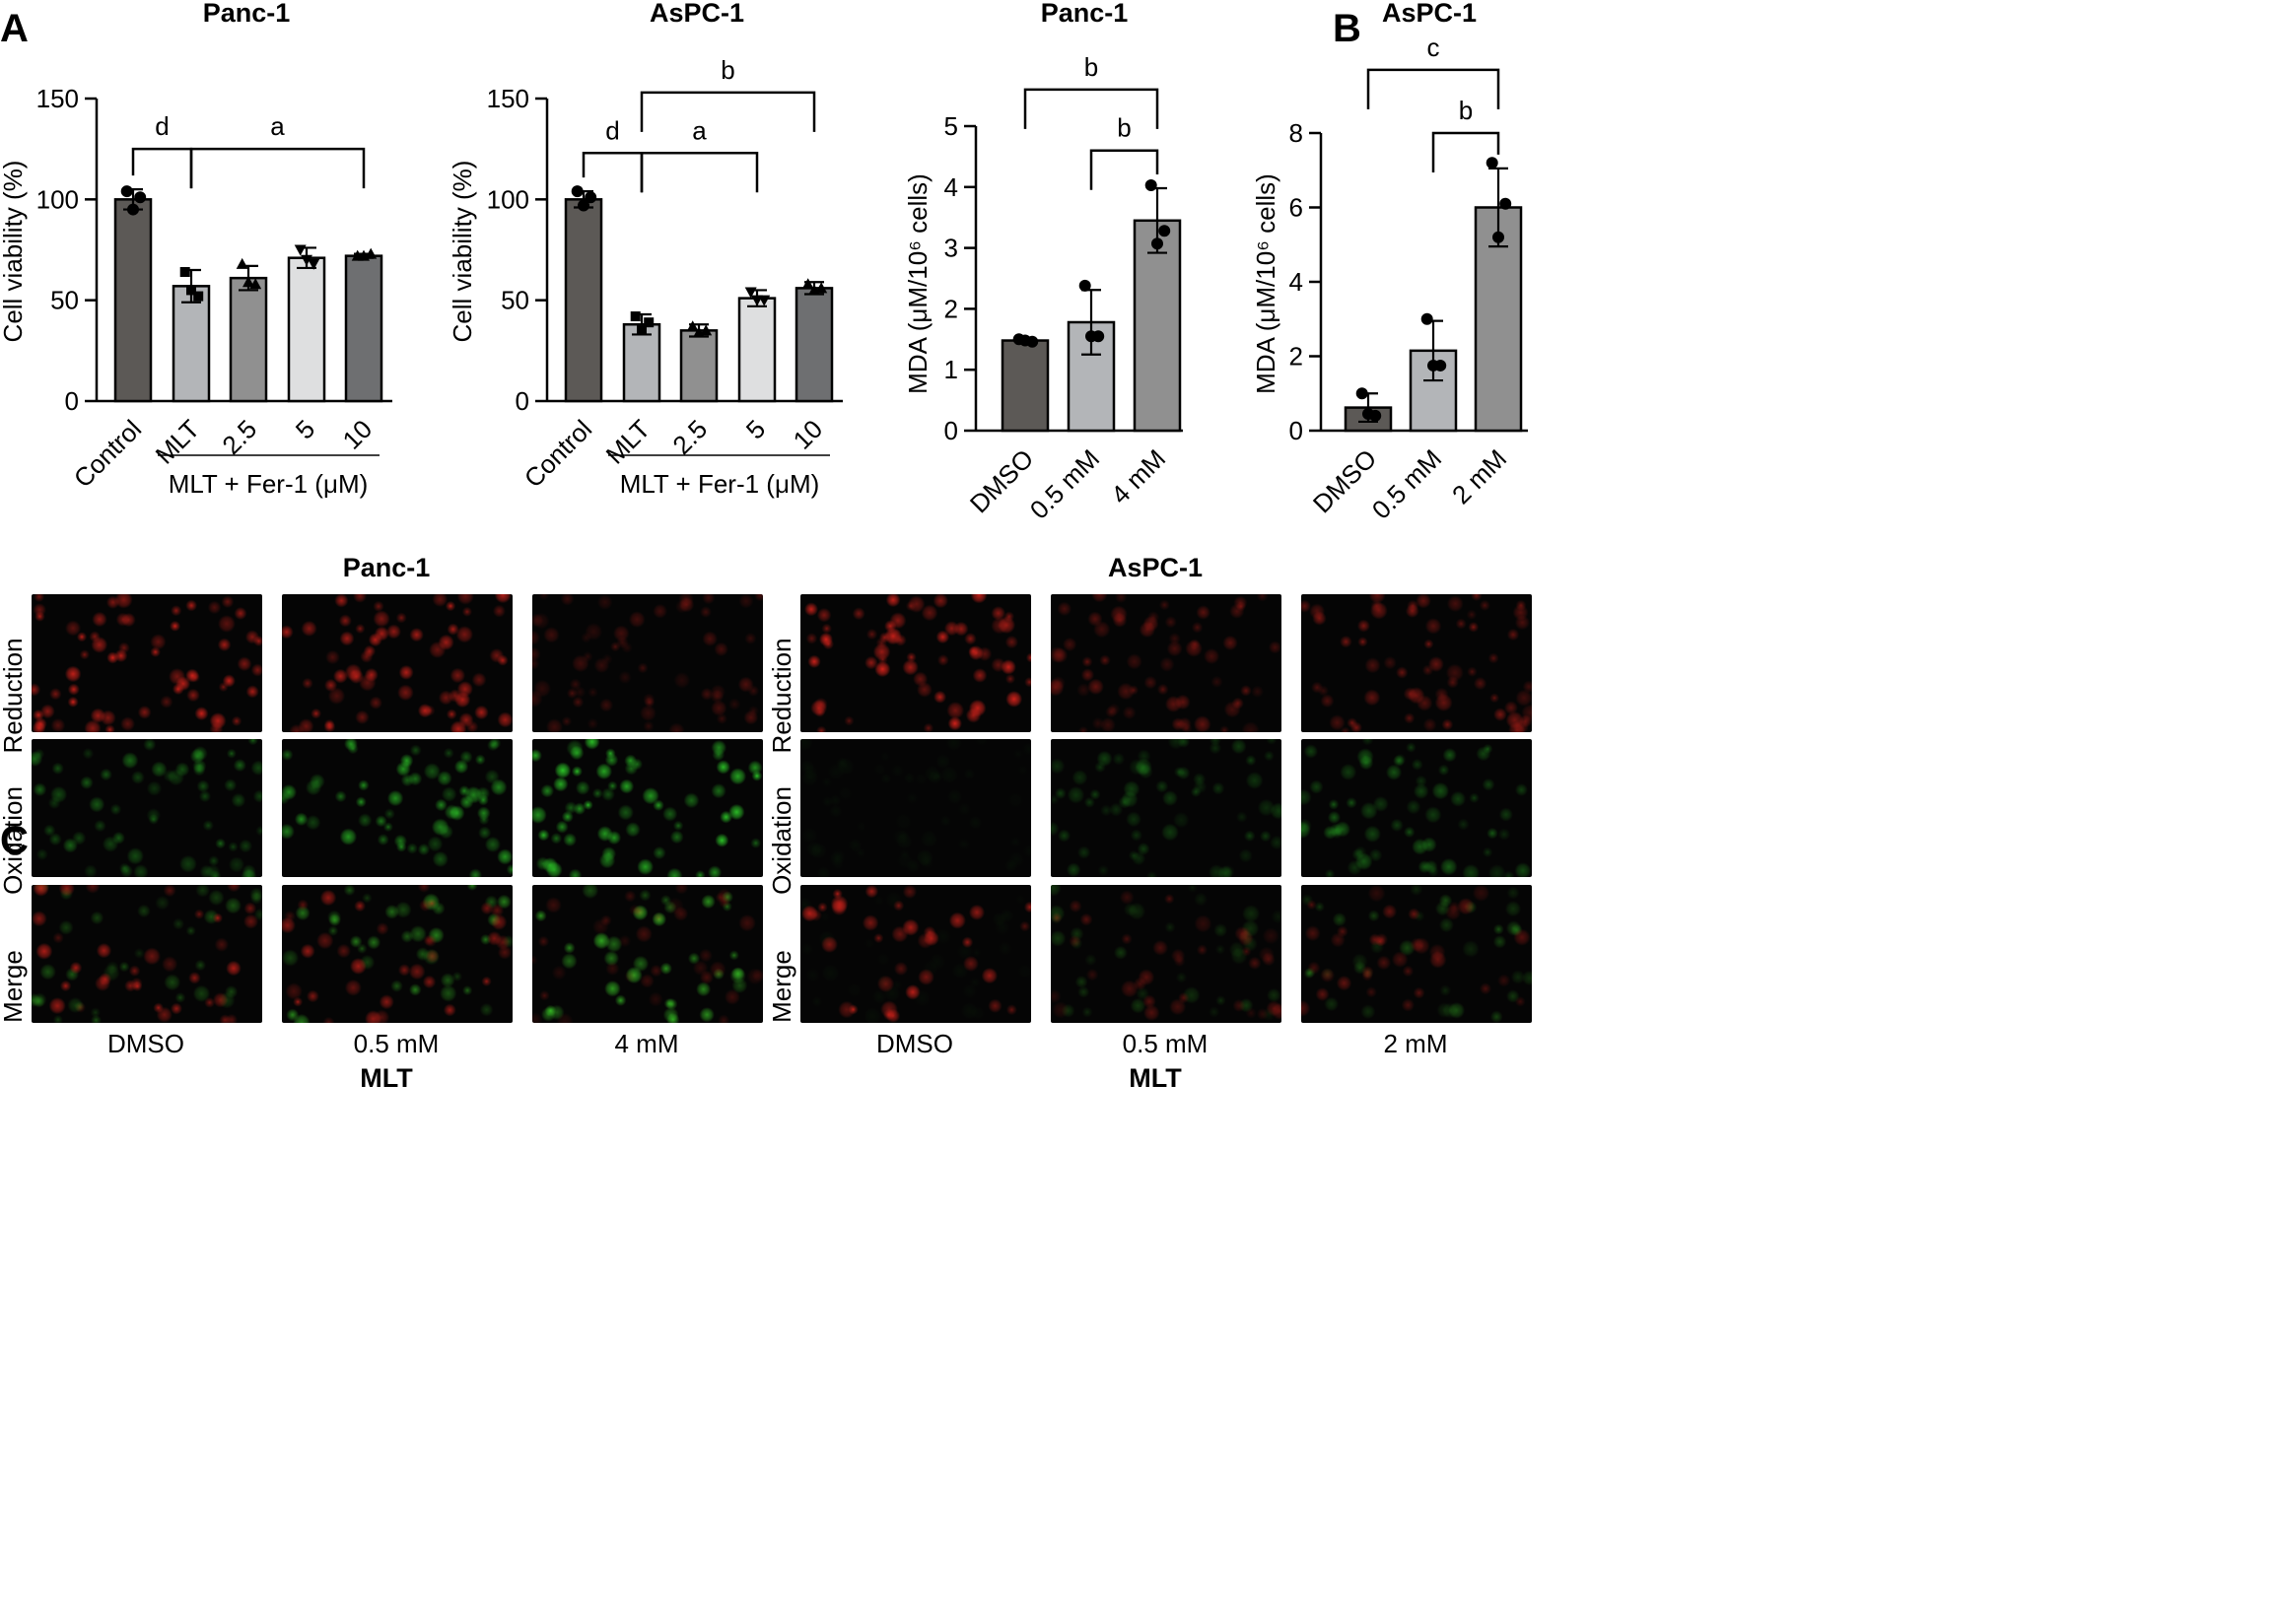  I want to click on condition-label: 2 mM, so click(1416, 1044).